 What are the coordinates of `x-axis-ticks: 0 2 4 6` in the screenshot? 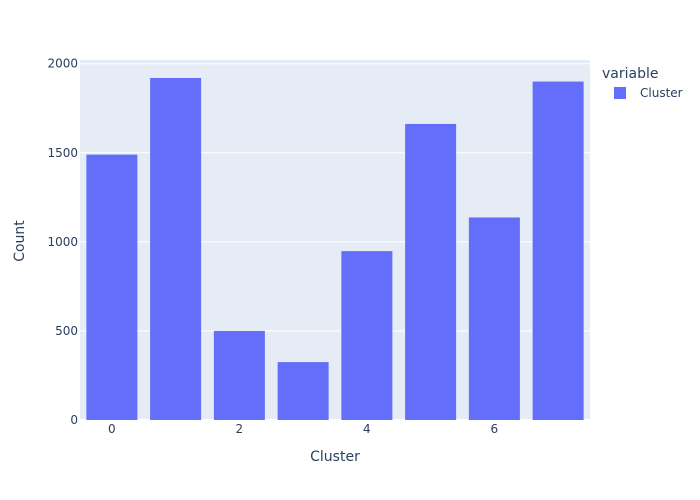 It's located at (303, 429).